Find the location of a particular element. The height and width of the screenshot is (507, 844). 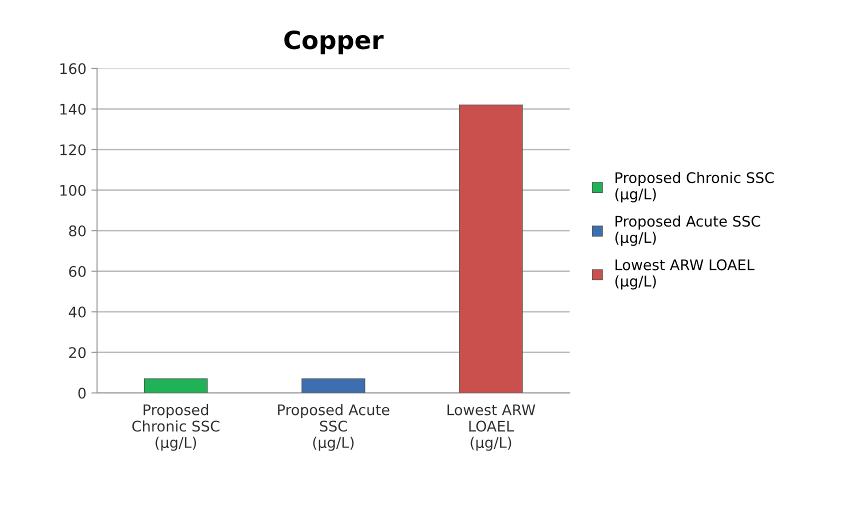

y-tick-label: 20 is located at coordinates (77, 352).